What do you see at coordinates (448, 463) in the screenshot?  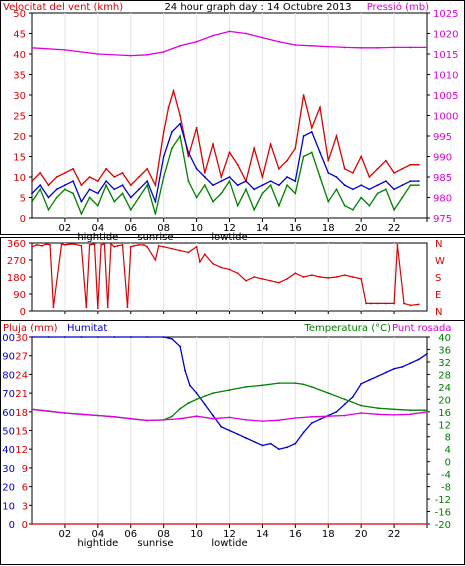 I see `temp-y-tick-label: 0` at bounding box center [448, 463].